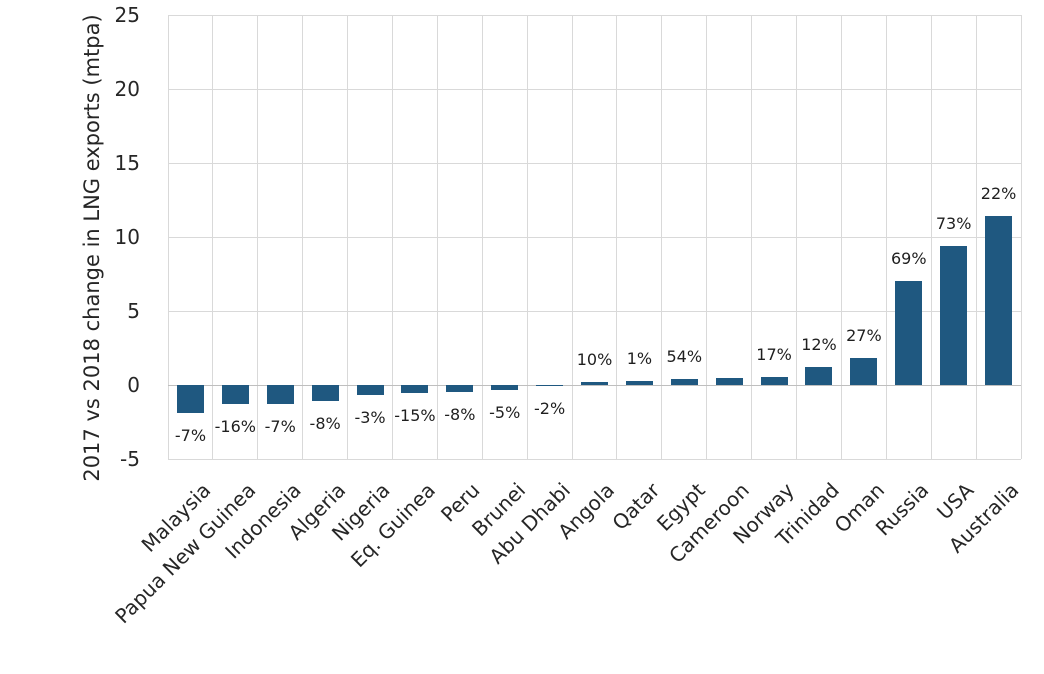  What do you see at coordinates (550, 386) in the screenshot?
I see `bar-abu-dhabi` at bounding box center [550, 386].